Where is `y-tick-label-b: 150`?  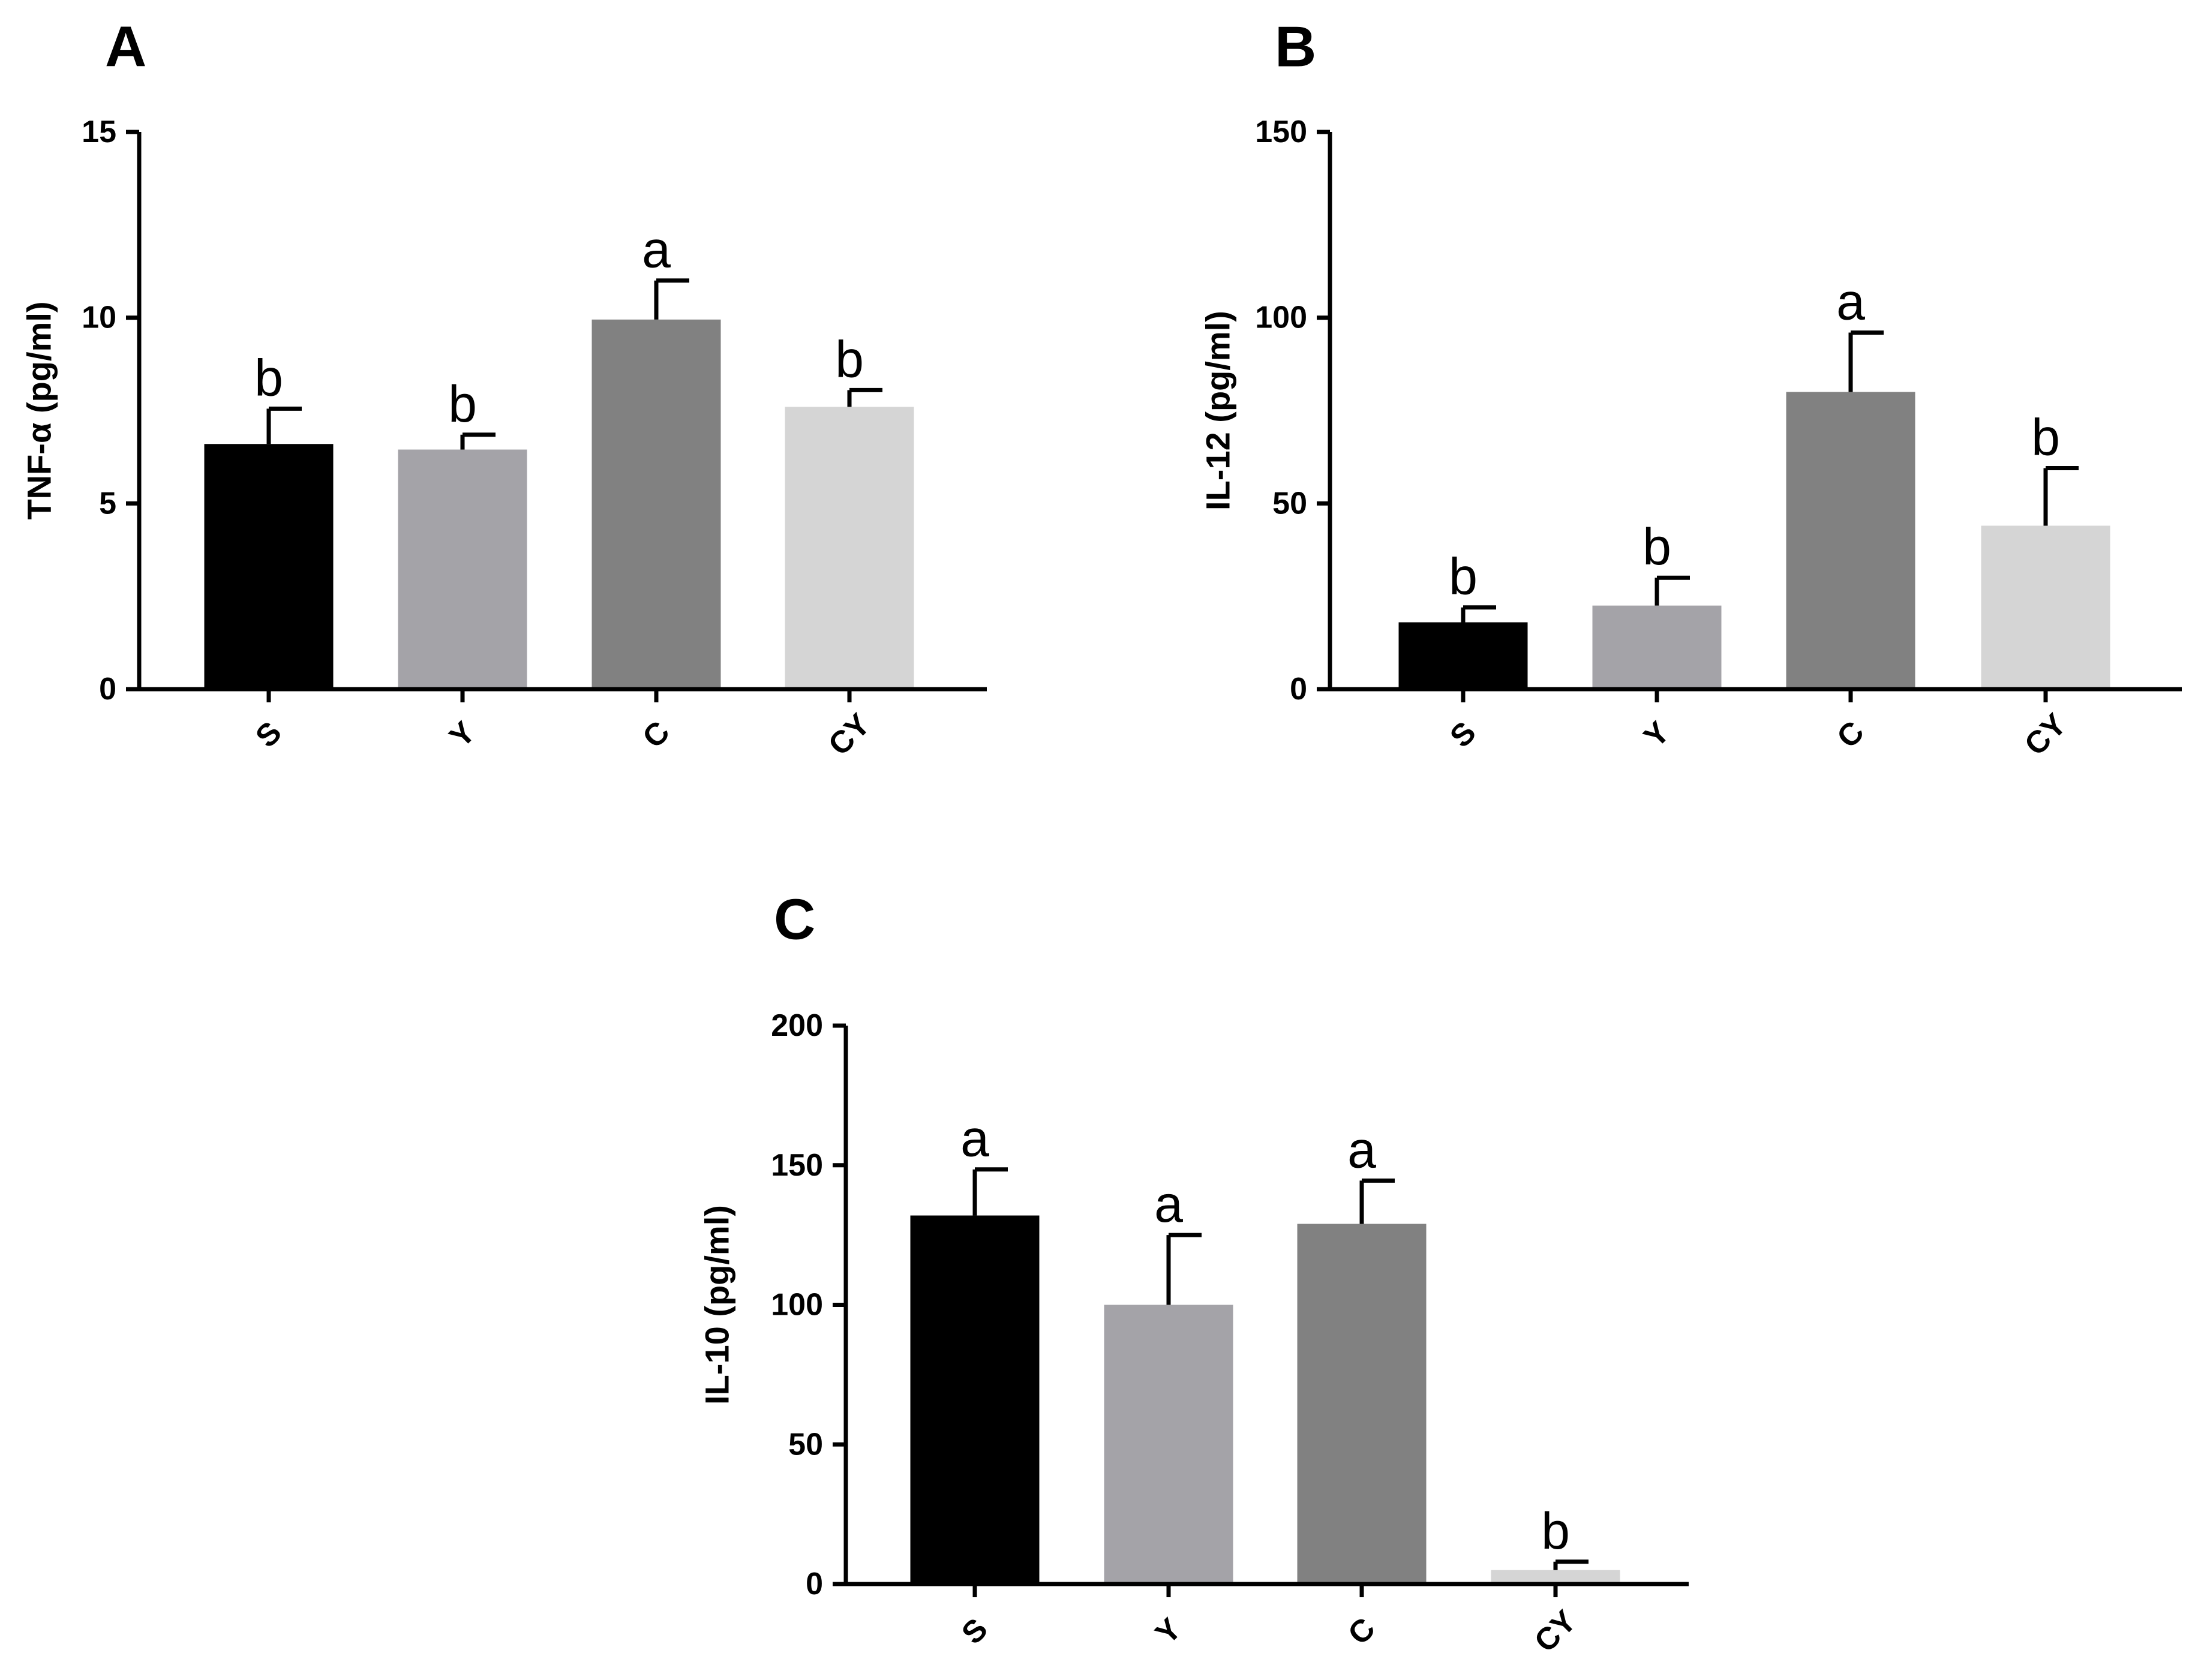
y-tick-label-b: 150 is located at coordinates (1281, 132).